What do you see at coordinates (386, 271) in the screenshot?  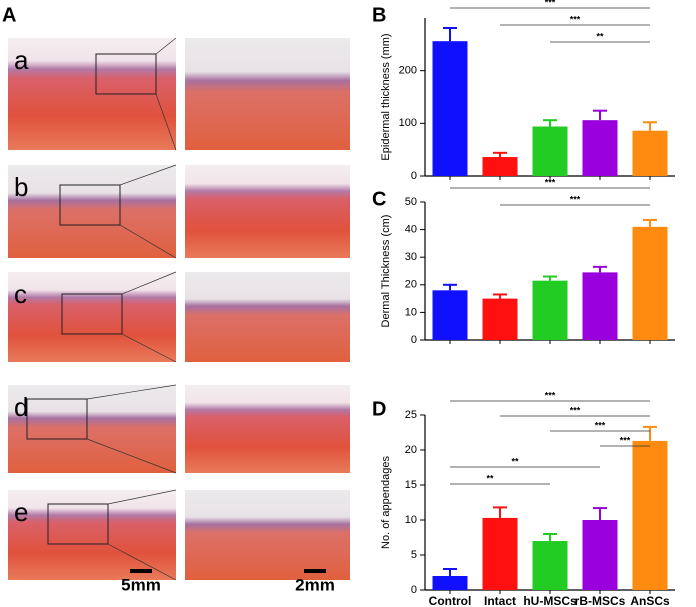 I see `y-axis-label: Dermal Thickness (cm)` at bounding box center [386, 271].